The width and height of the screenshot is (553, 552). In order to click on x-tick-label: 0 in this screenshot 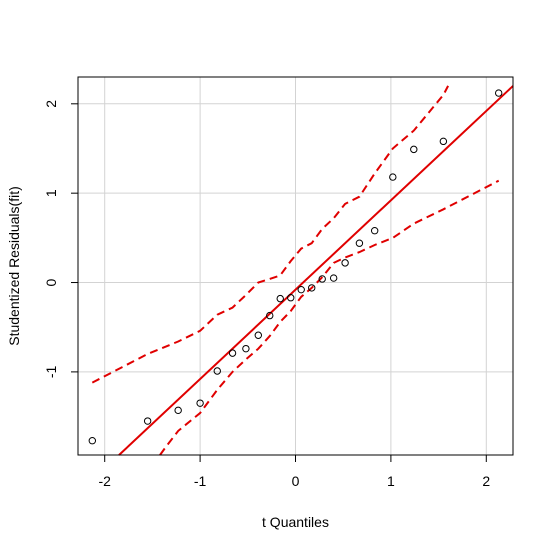, I will do `click(296, 481)`.